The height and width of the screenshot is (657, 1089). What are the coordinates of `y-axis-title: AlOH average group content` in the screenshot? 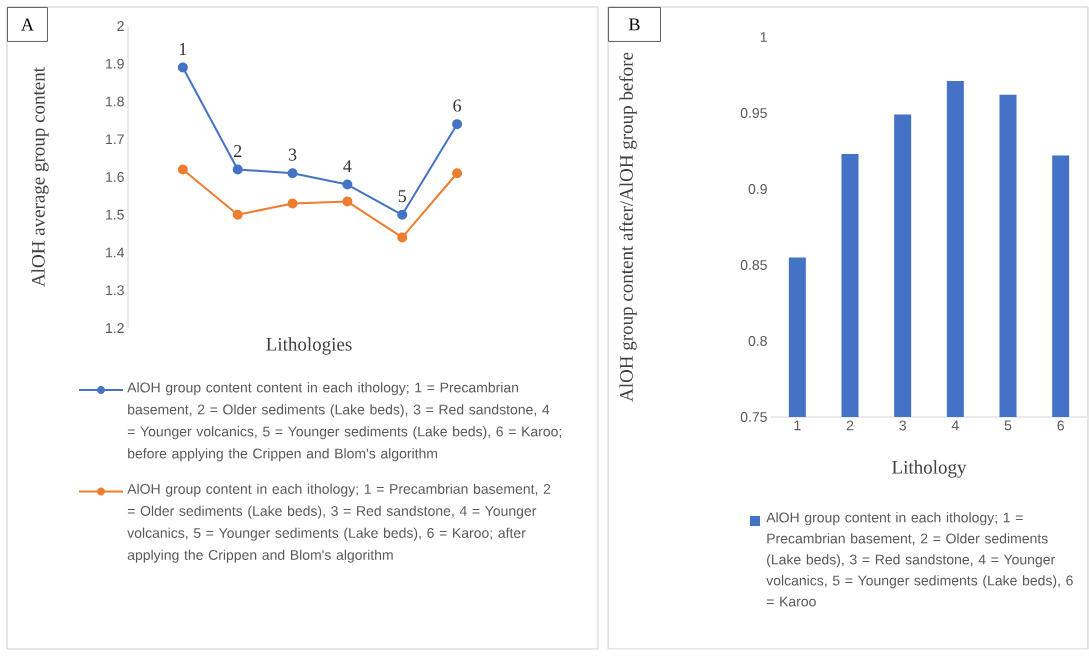 It's located at (40, 177).